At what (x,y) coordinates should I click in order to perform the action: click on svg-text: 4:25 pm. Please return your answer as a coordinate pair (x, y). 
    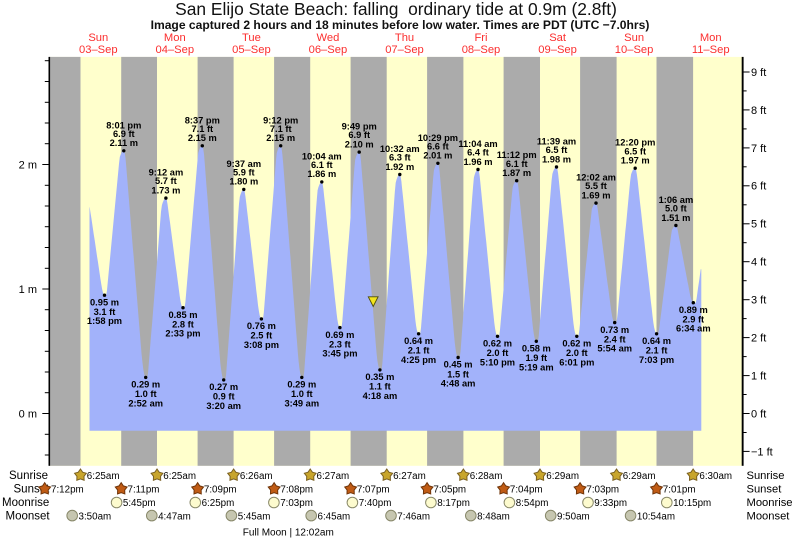
    Looking at the image, I should click on (418, 360).